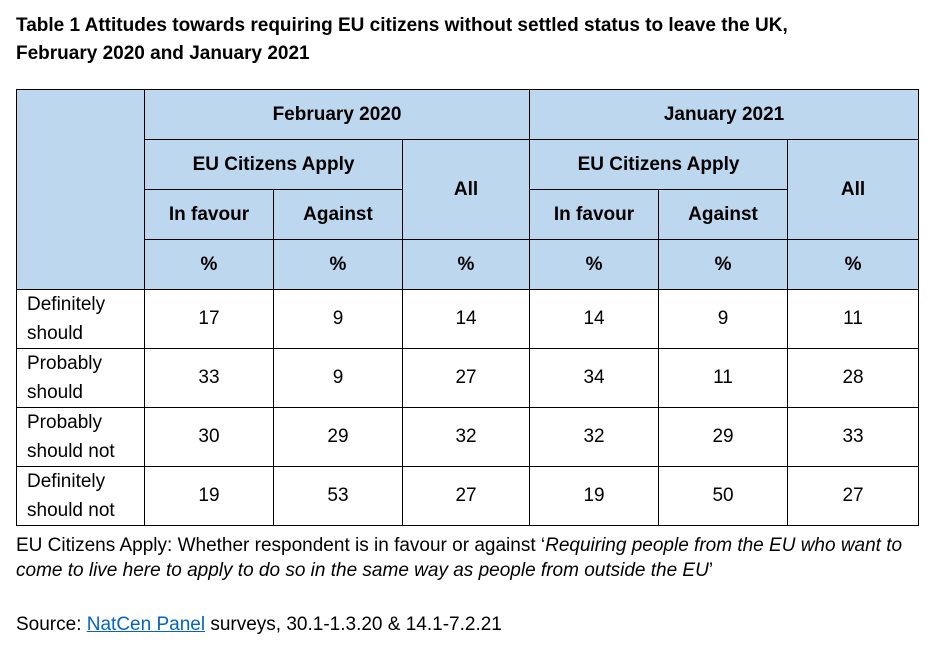  What do you see at coordinates (723, 214) in the screenshot?
I see `against-header-jan-2021: Against` at bounding box center [723, 214].